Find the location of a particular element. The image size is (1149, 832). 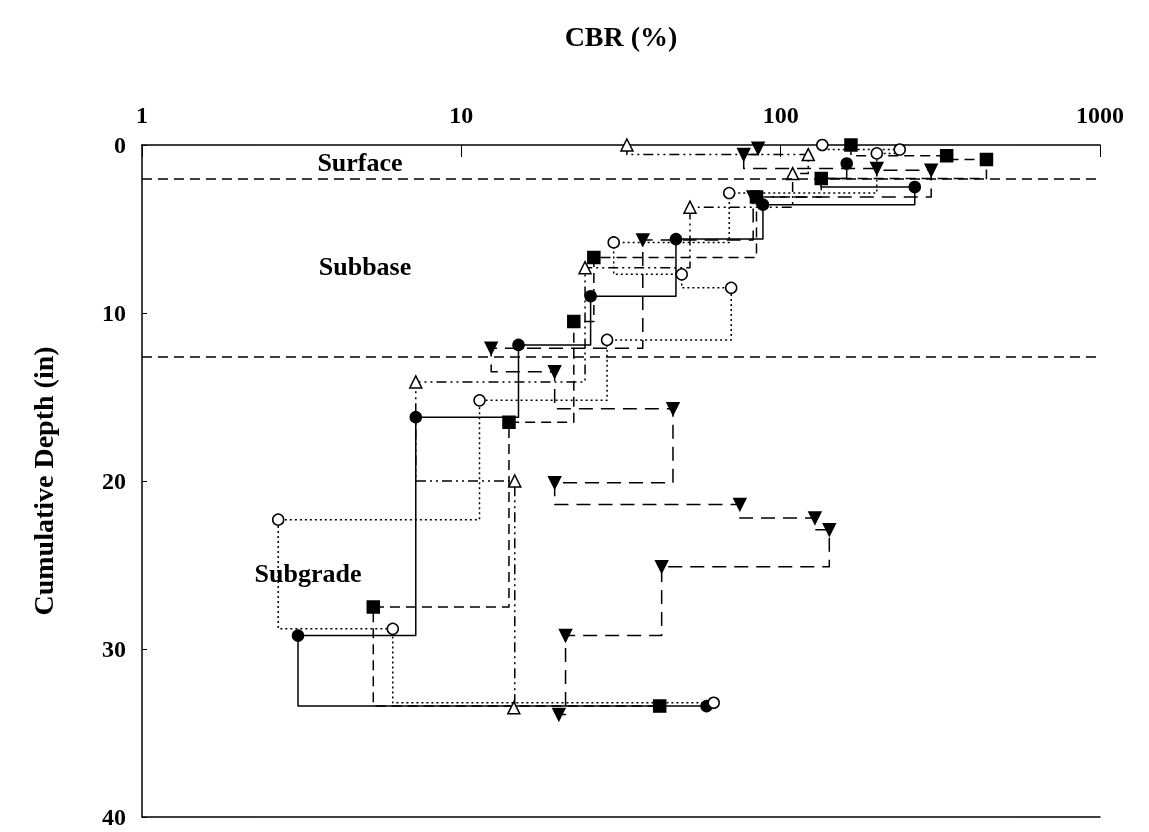

y-tick-label: 10 is located at coordinates (114, 313).